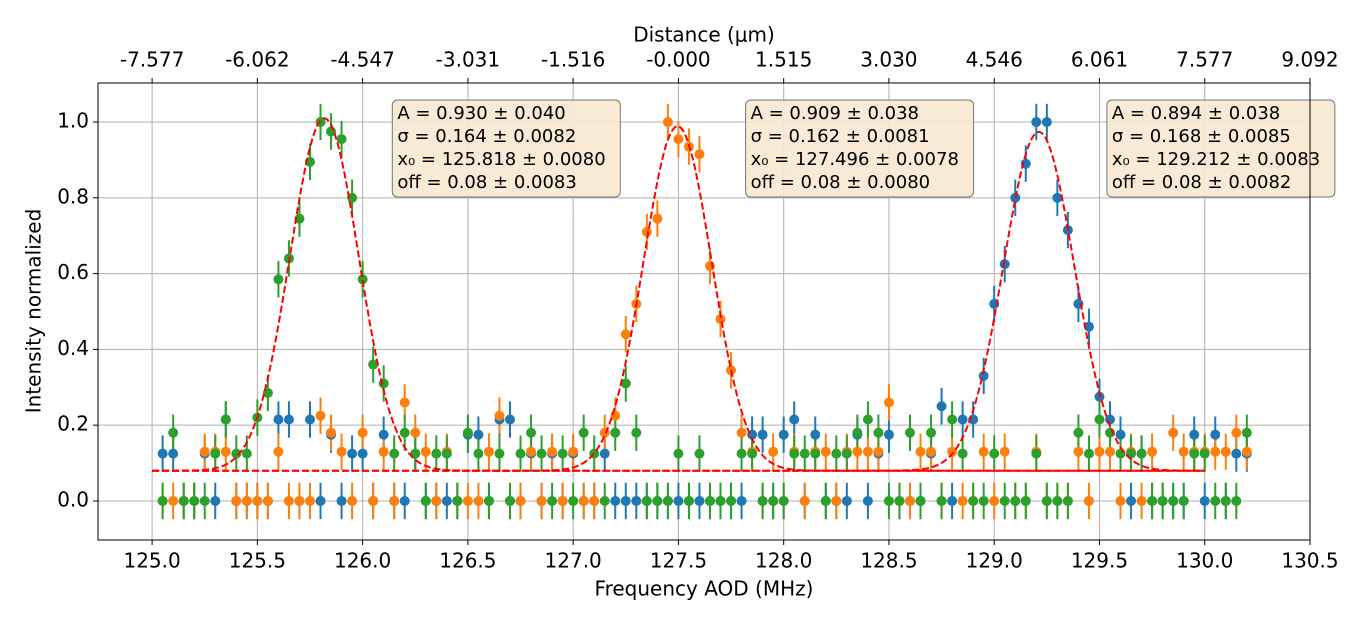 The height and width of the screenshot is (626, 1366). Describe the element at coordinates (73, 121) in the screenshot. I see `y-tick-label: 1.0` at that location.